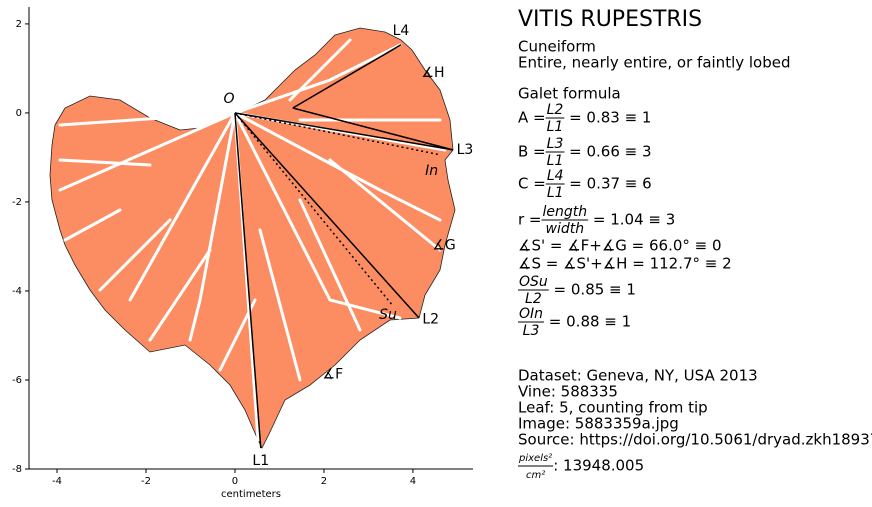 This screenshot has height=507, width=872. I want to click on y-tick-label: -8, so click(17, 469).